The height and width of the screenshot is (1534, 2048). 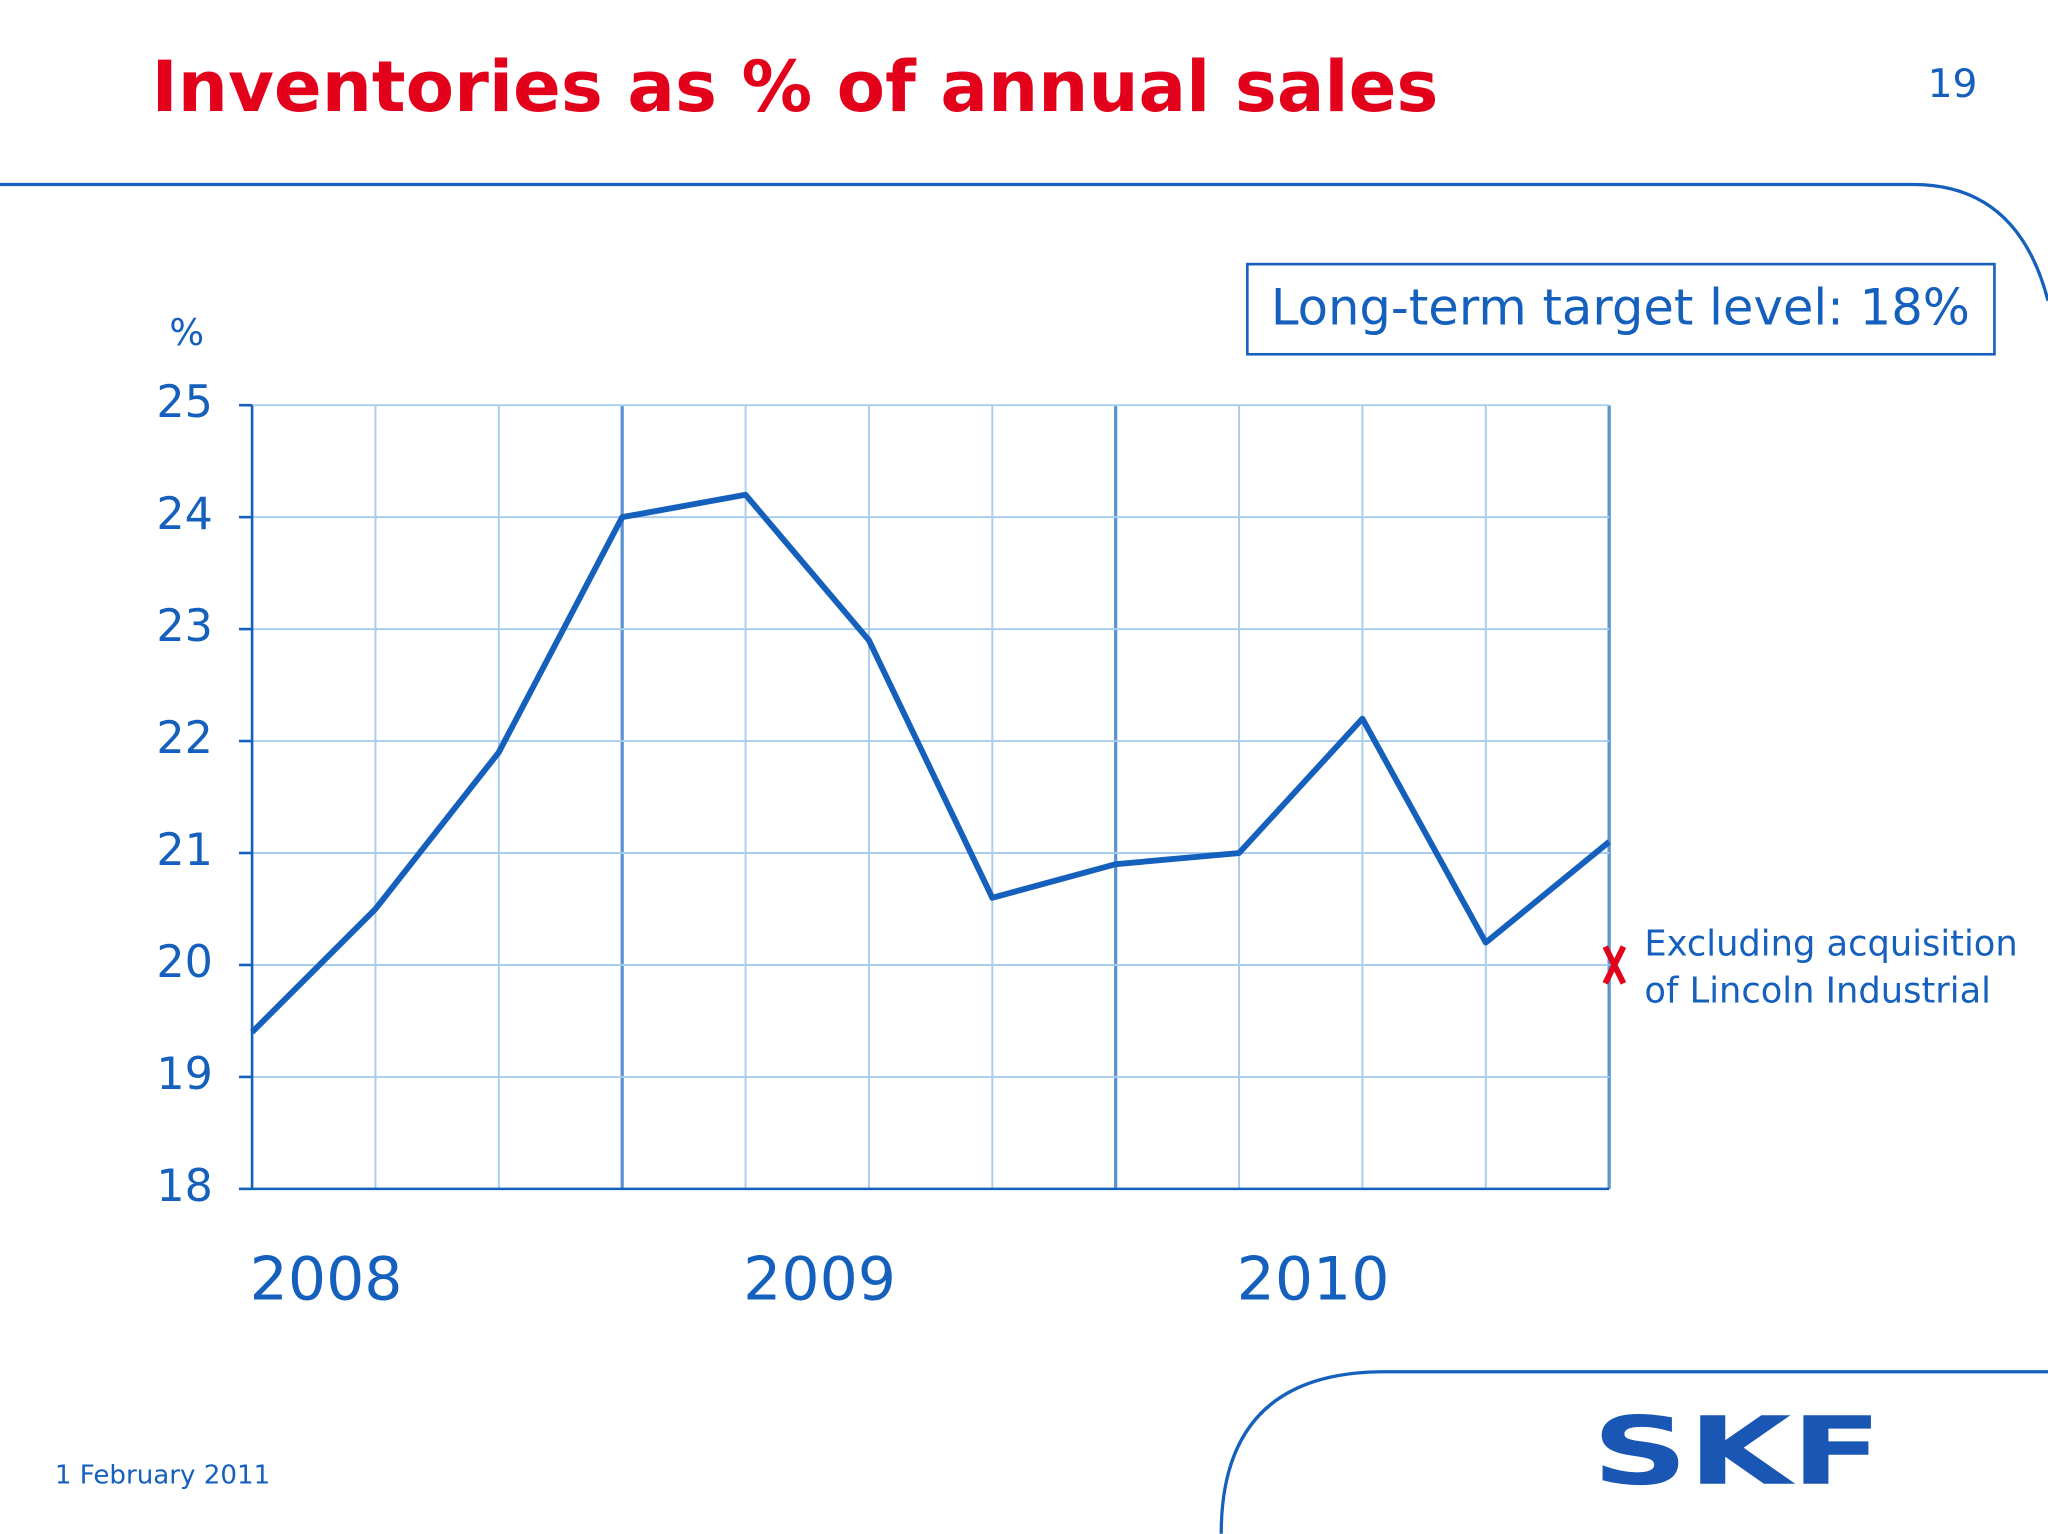 What do you see at coordinates (184, 1186) in the screenshot?
I see `y-tick-label: 18` at bounding box center [184, 1186].